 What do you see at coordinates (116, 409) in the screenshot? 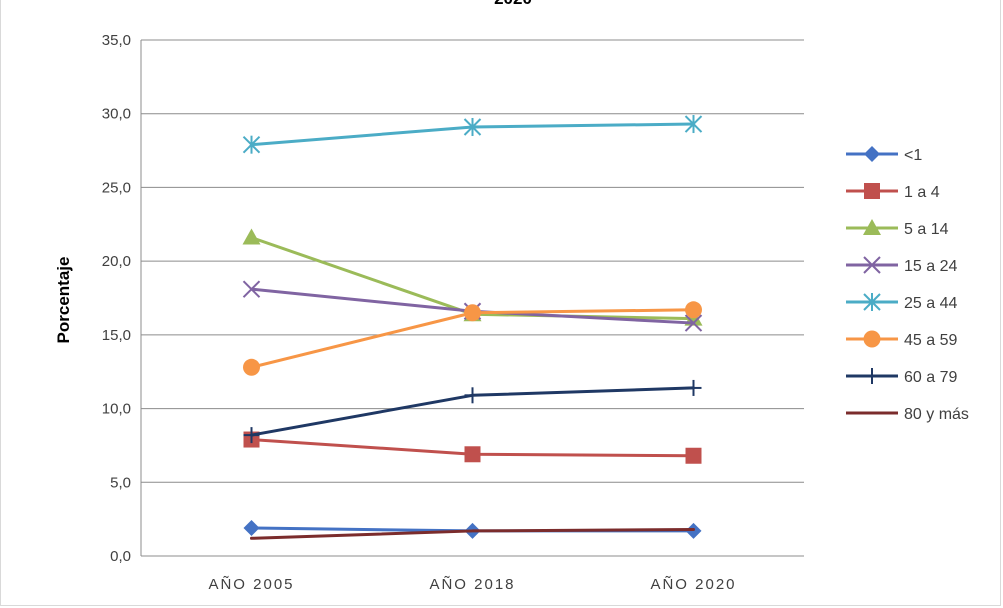
I see `y-tick-label: 10,0` at bounding box center [116, 409].